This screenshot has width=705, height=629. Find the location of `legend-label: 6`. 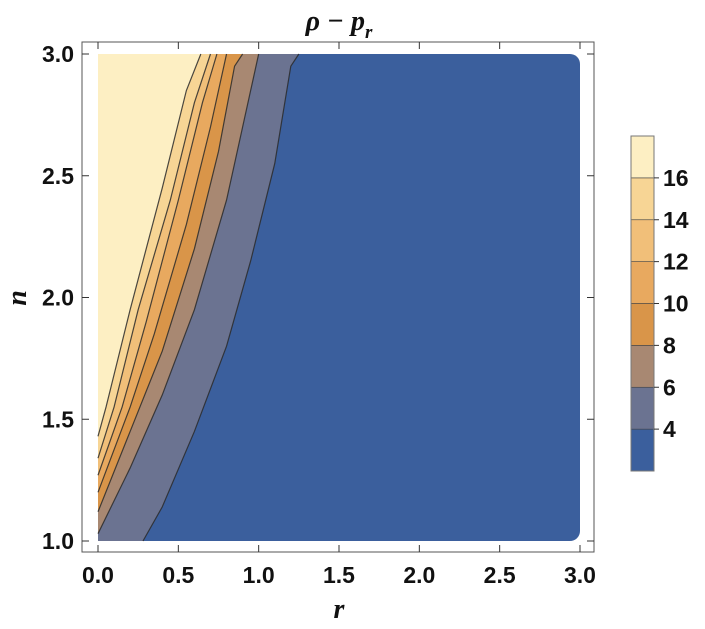

legend-label: 6 is located at coordinates (669, 387).